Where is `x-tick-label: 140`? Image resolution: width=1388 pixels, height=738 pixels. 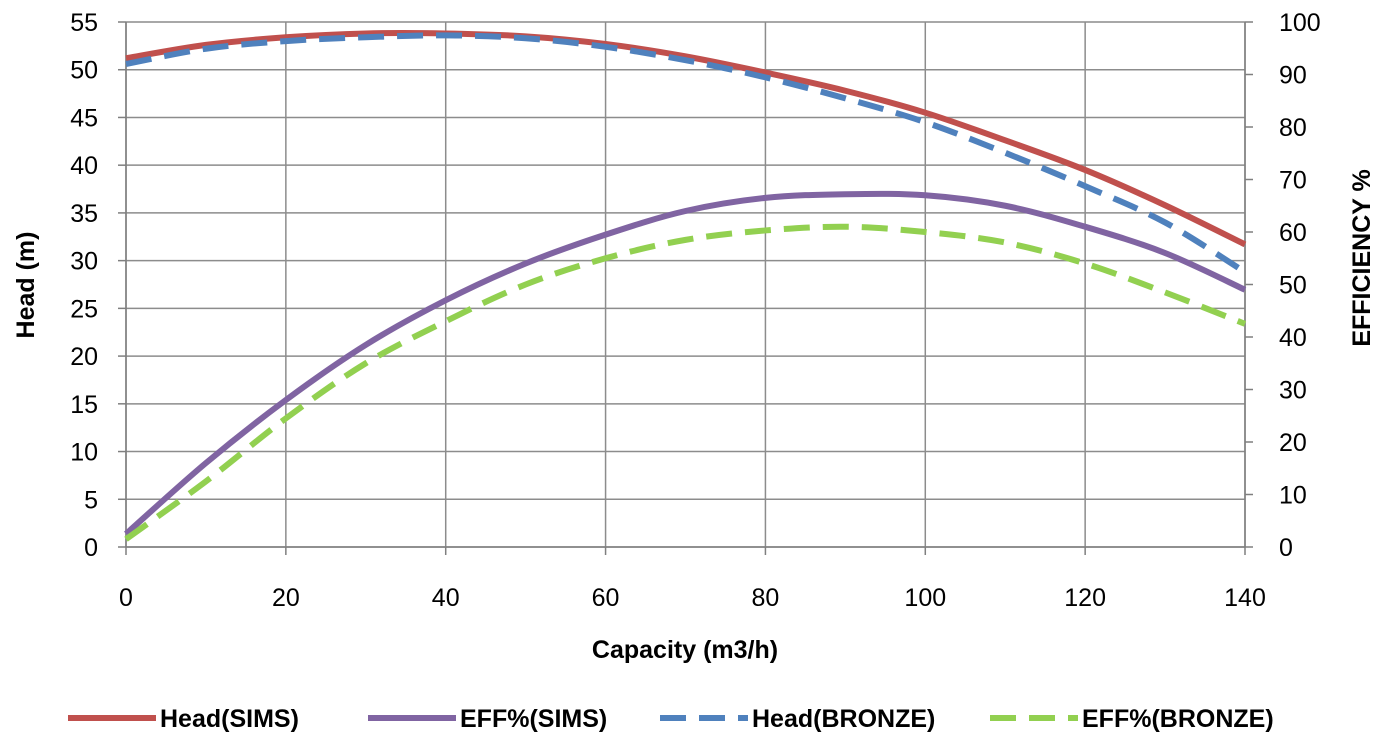 x-tick-label: 140 is located at coordinates (1245, 598).